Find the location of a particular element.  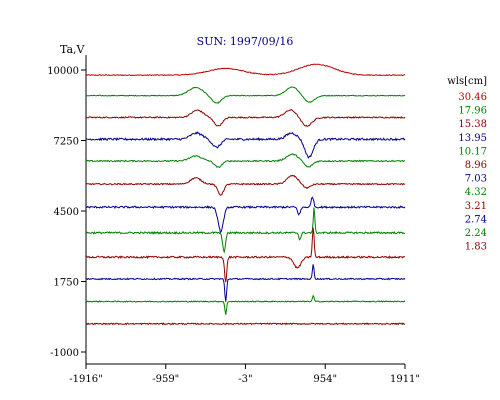

x-tick-label: 954" is located at coordinates (325, 379).